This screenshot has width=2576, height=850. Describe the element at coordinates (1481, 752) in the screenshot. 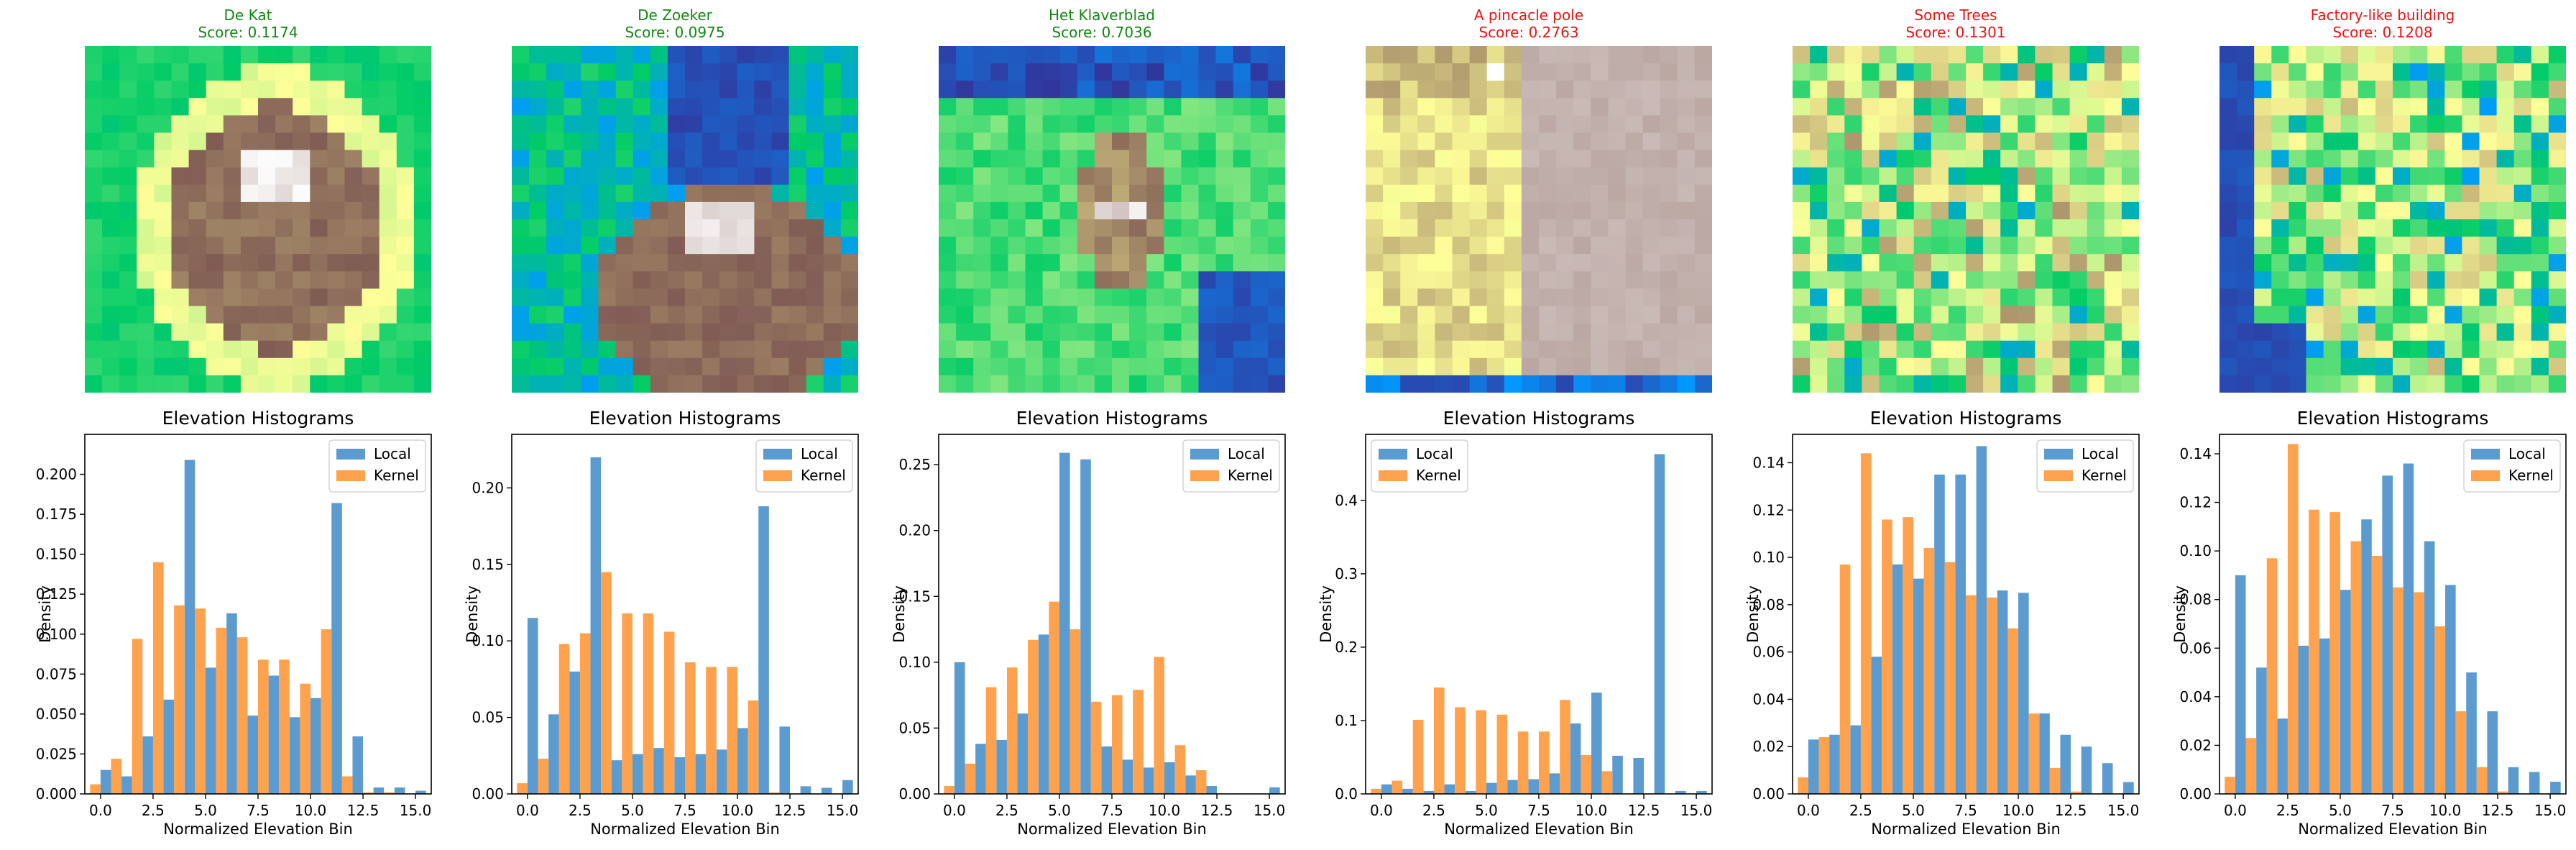

I see `bar-kernel` at that location.